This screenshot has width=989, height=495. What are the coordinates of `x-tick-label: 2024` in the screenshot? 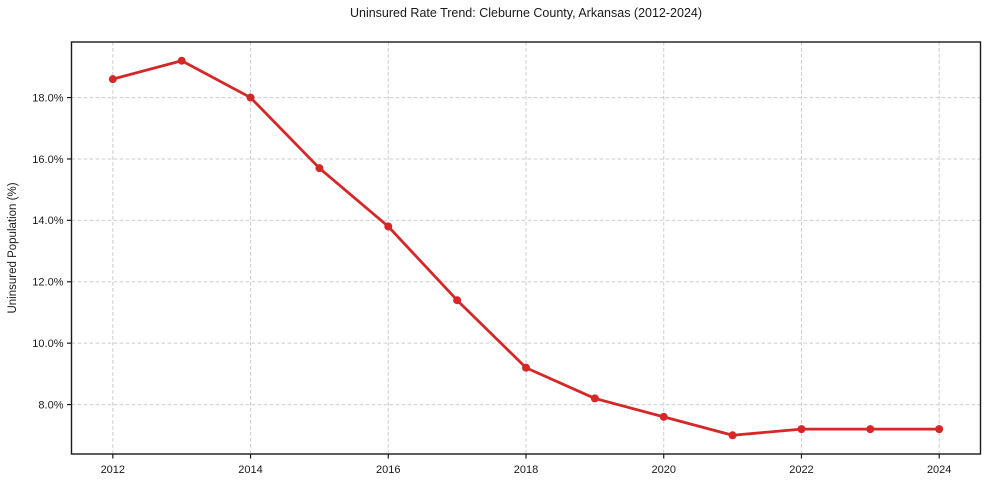 It's located at (939, 470).